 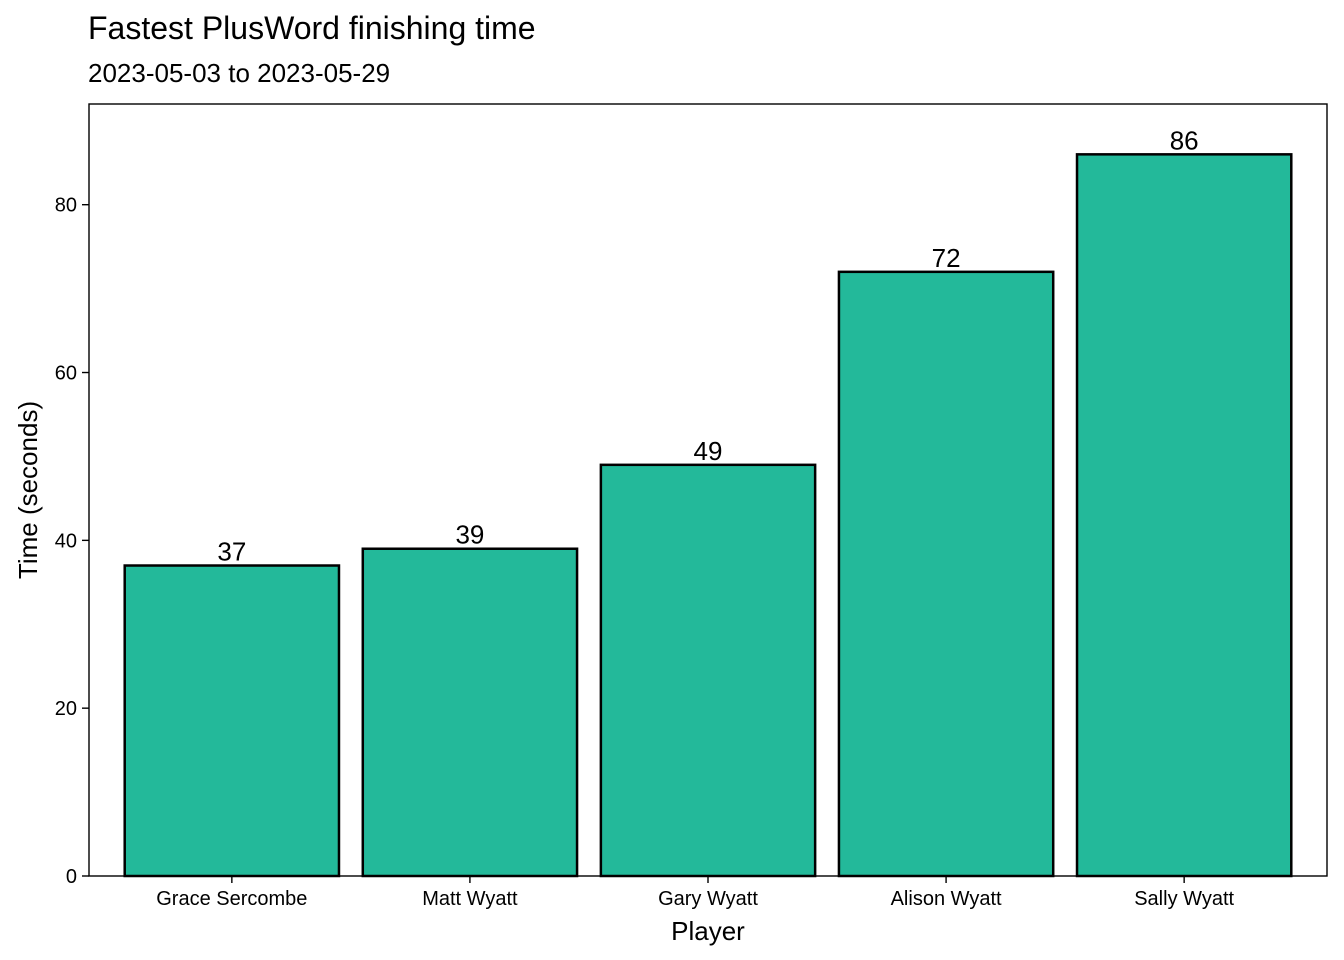 What do you see at coordinates (71, 877) in the screenshot?
I see `y-tick-label: 0` at bounding box center [71, 877].